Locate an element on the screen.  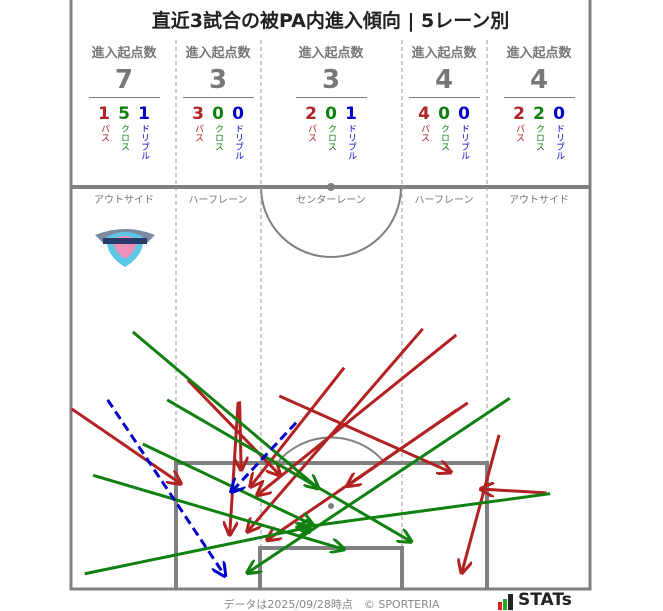
penalty-spot is located at coordinates (331, 506).